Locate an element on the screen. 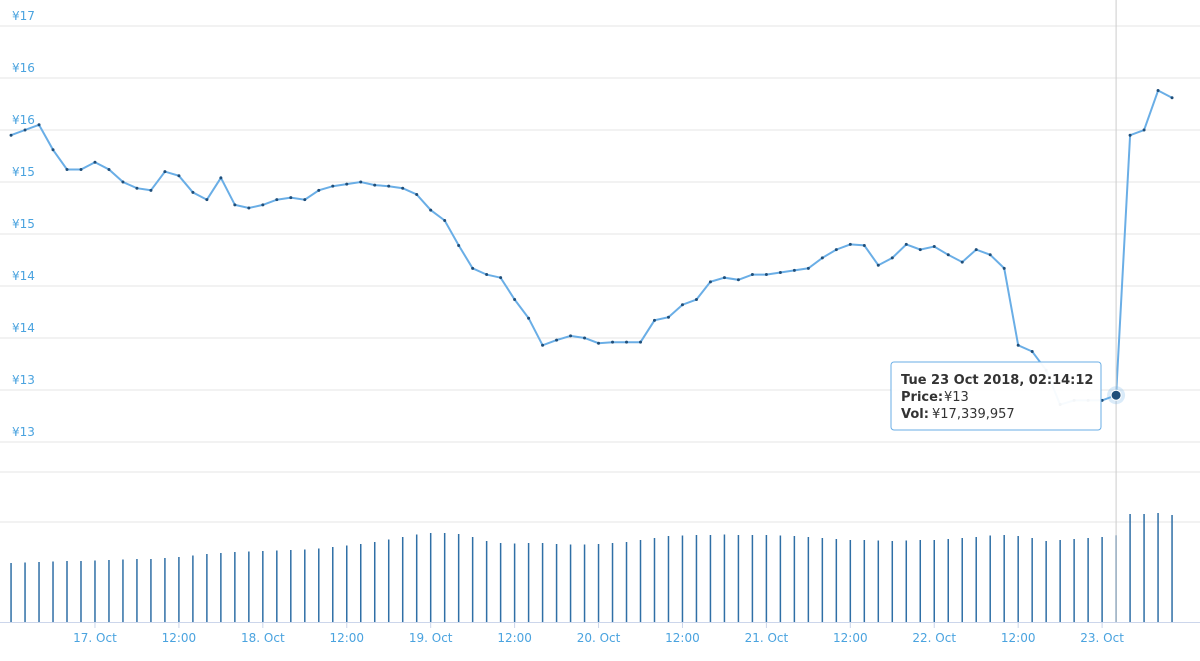 This screenshot has width=1200, height=661. x-tick-label: 17. Oct is located at coordinates (95, 638).